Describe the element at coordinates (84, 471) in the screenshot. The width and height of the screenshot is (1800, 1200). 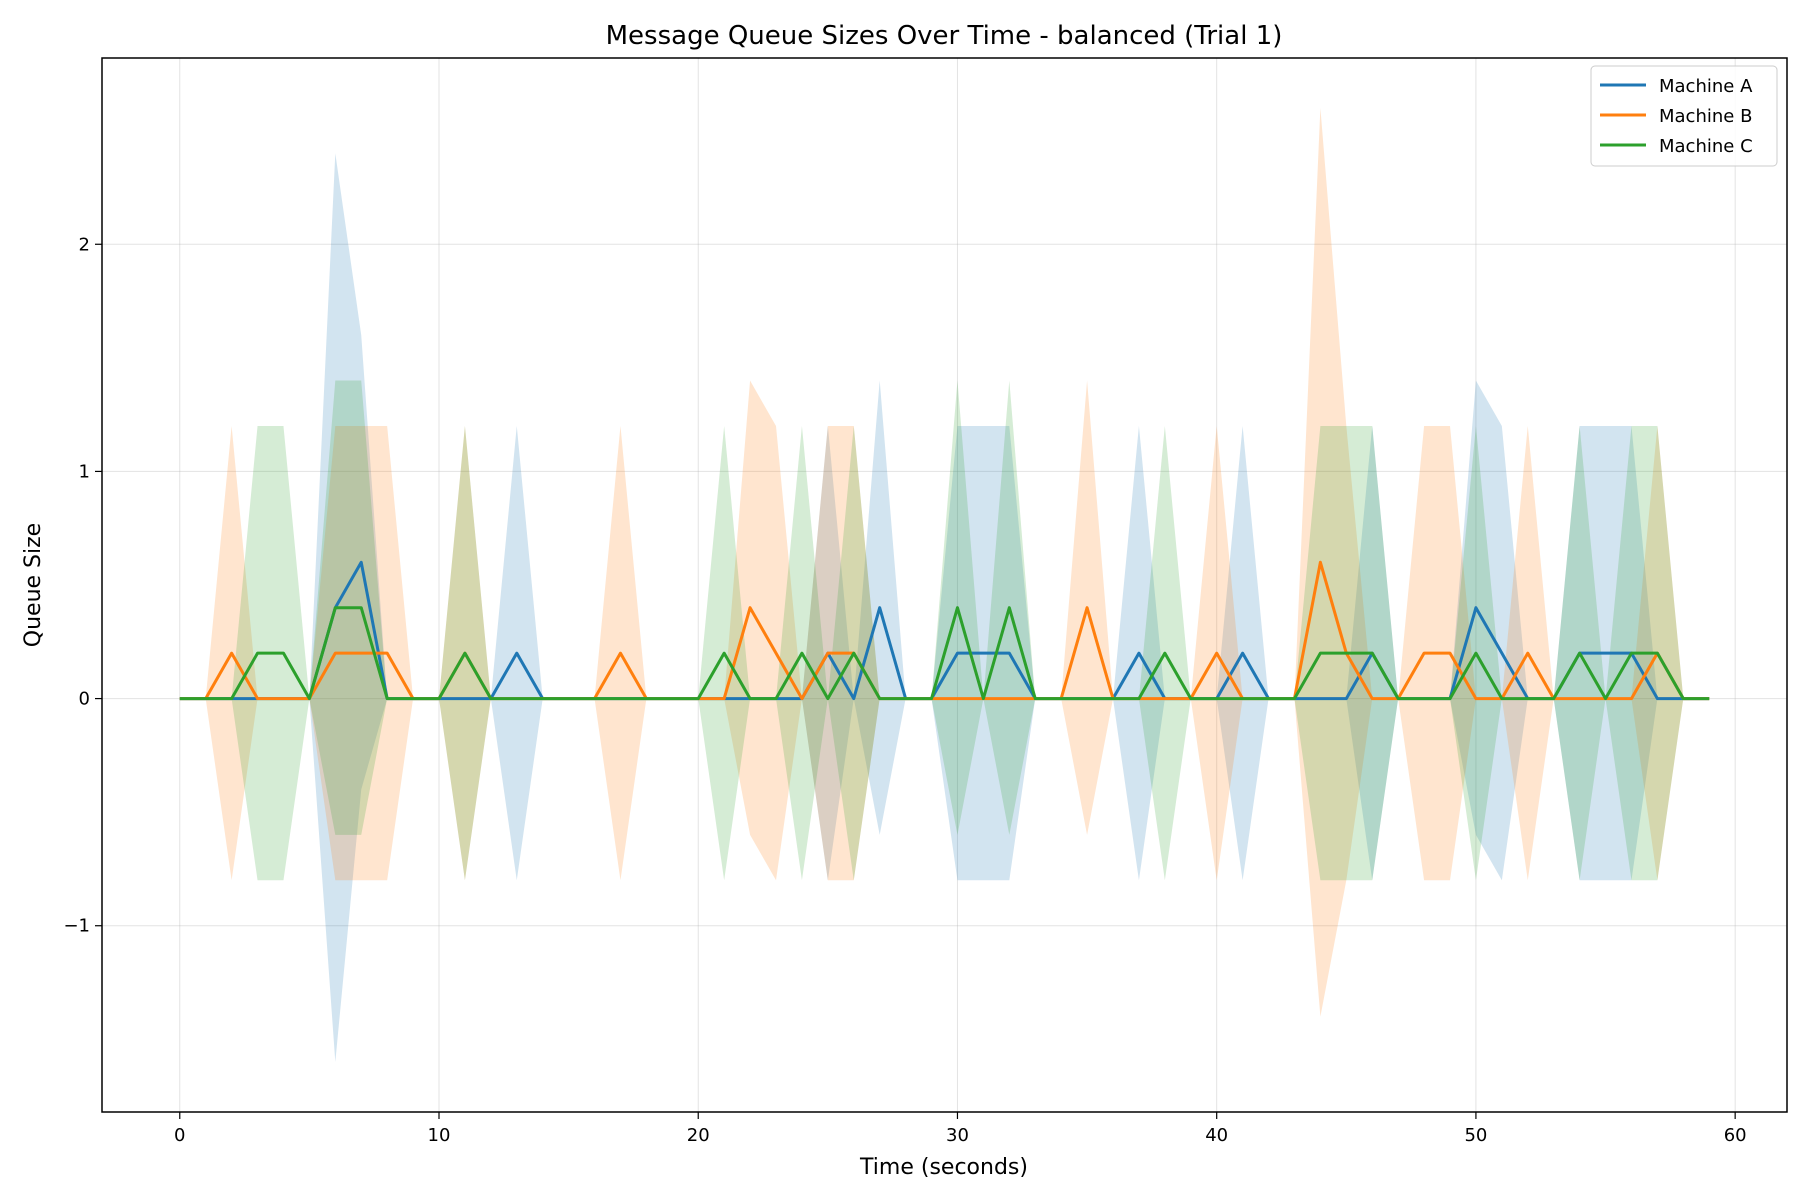
I see `y-tick-label: 1` at that location.